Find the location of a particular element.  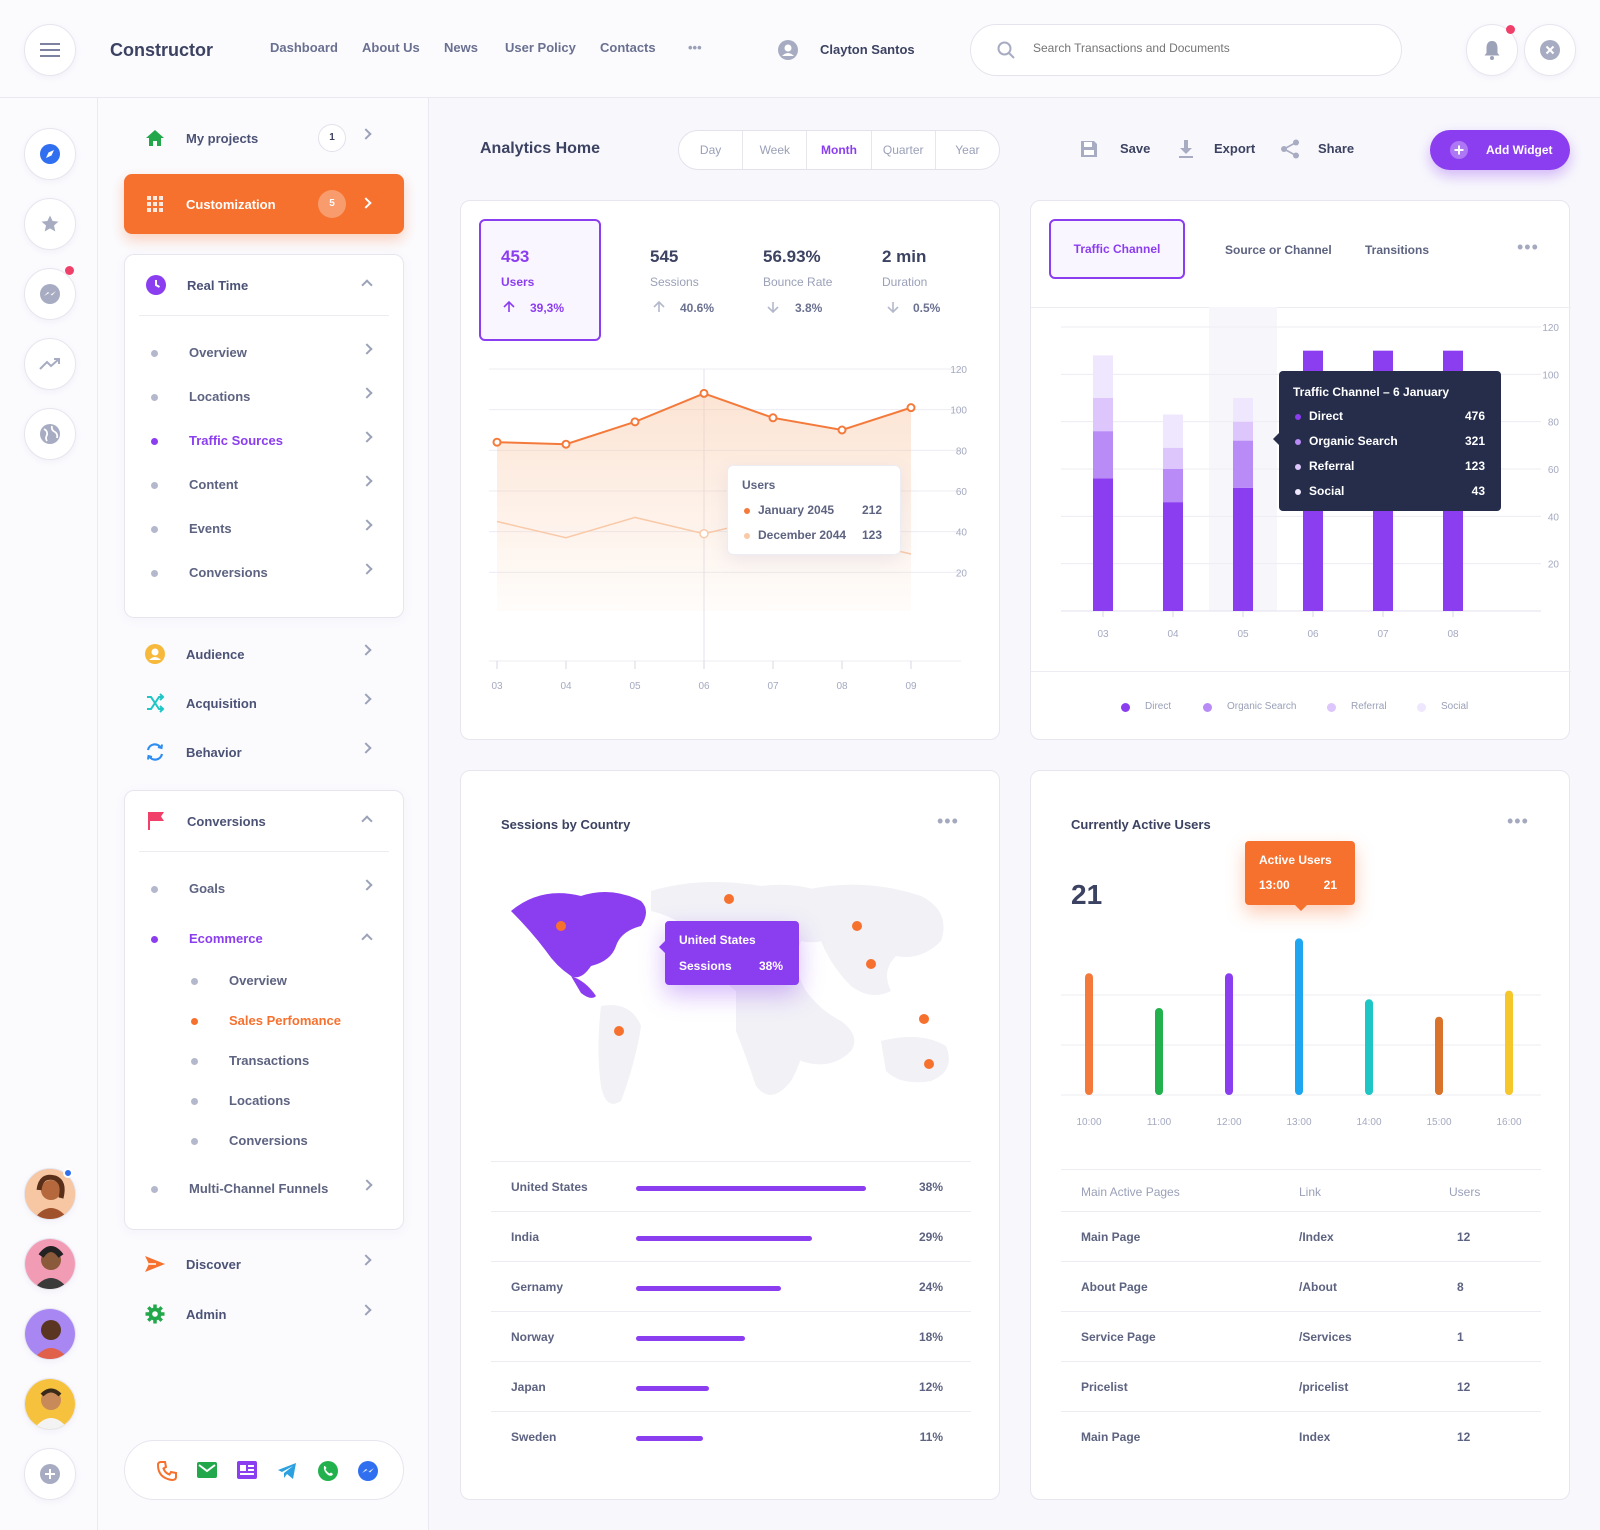

active-users-chart: 10:00 11:00 12:00 13:00 14:00 15:00 16:00 is located at coordinates (1301, 1026).